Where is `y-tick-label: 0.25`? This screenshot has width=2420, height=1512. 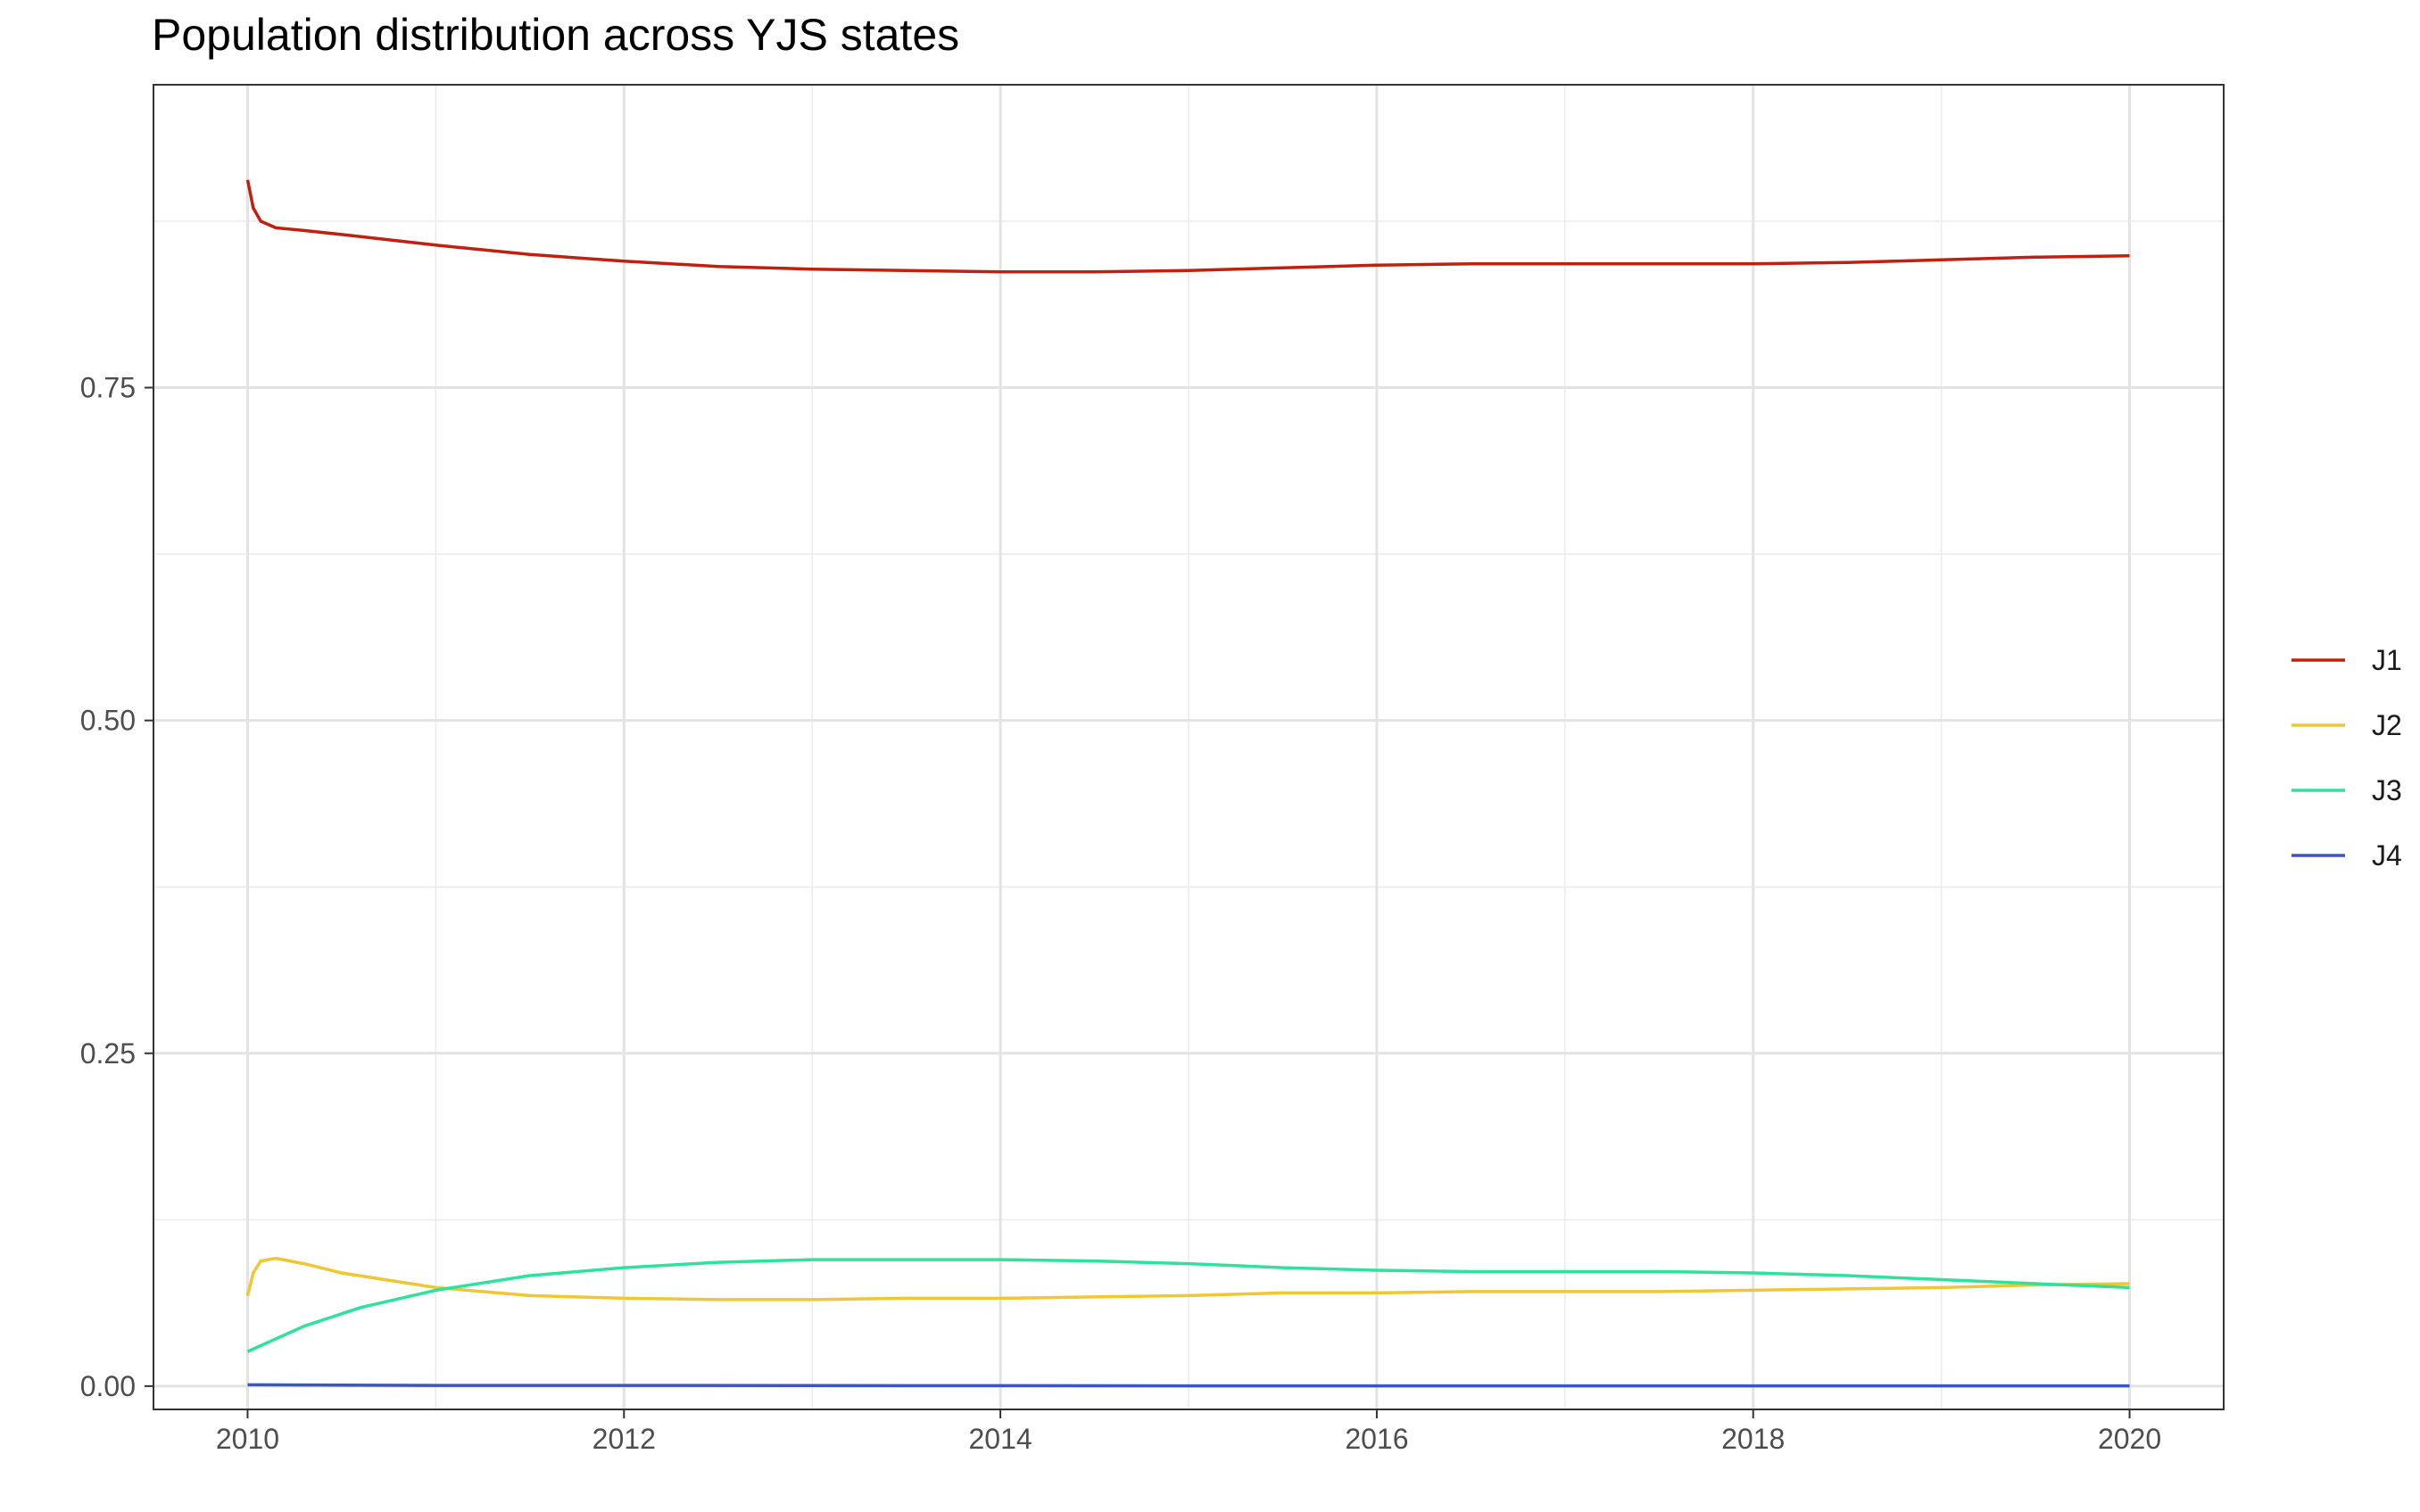 y-tick-label: 0.25 is located at coordinates (108, 1053).